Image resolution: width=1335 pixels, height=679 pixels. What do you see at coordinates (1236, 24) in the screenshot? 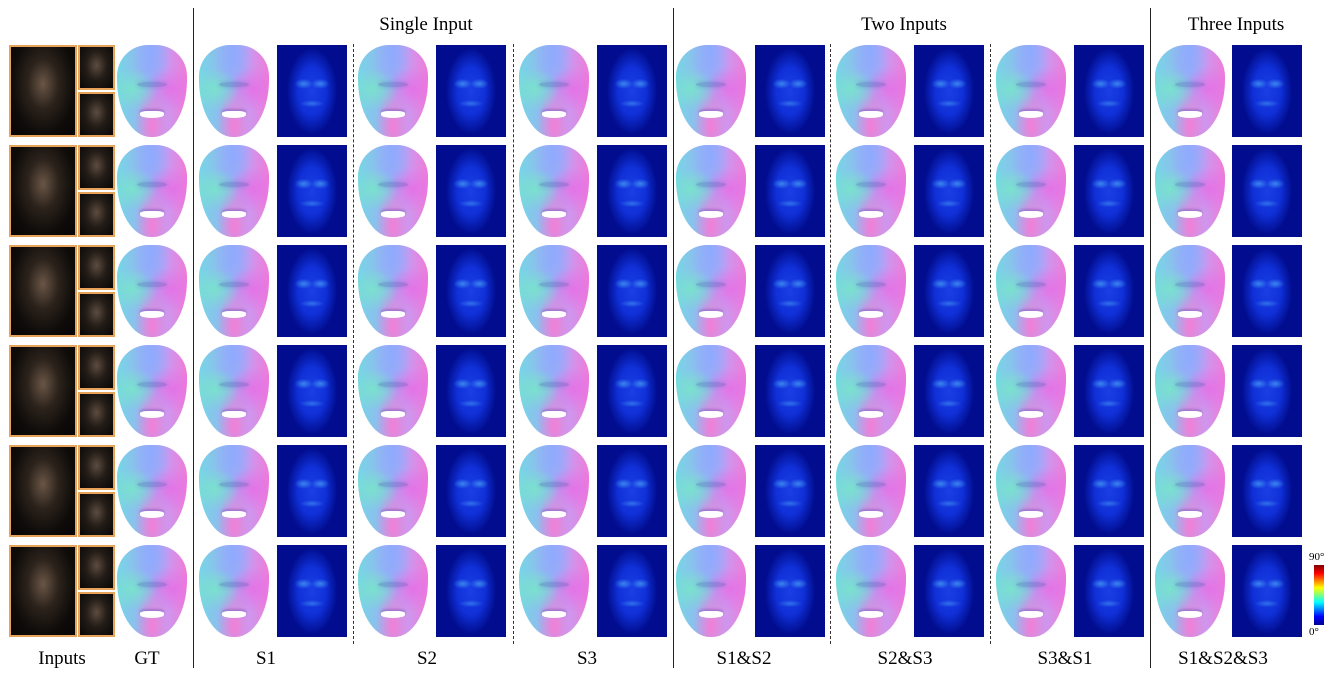
I see `header-three-inputs: Three Inputs` at bounding box center [1236, 24].